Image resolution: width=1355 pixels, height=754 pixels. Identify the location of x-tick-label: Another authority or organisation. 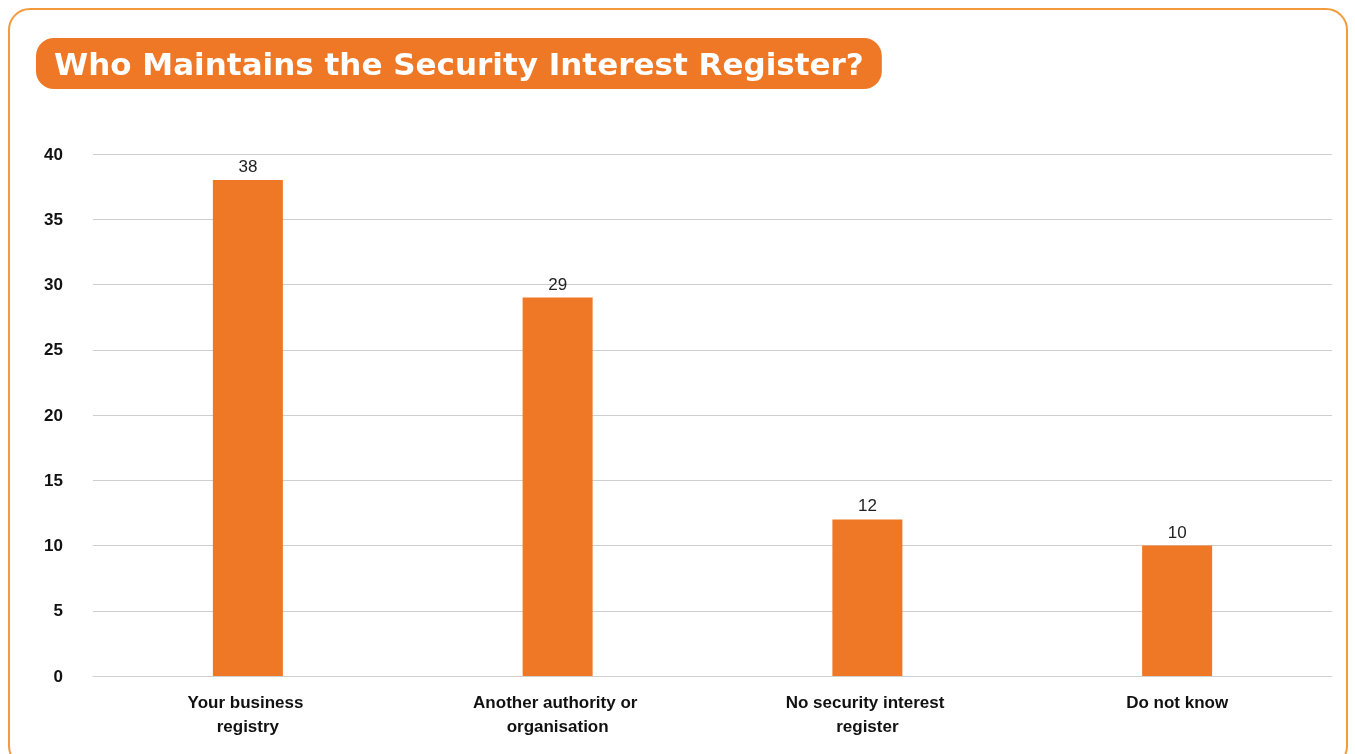
(558, 714).